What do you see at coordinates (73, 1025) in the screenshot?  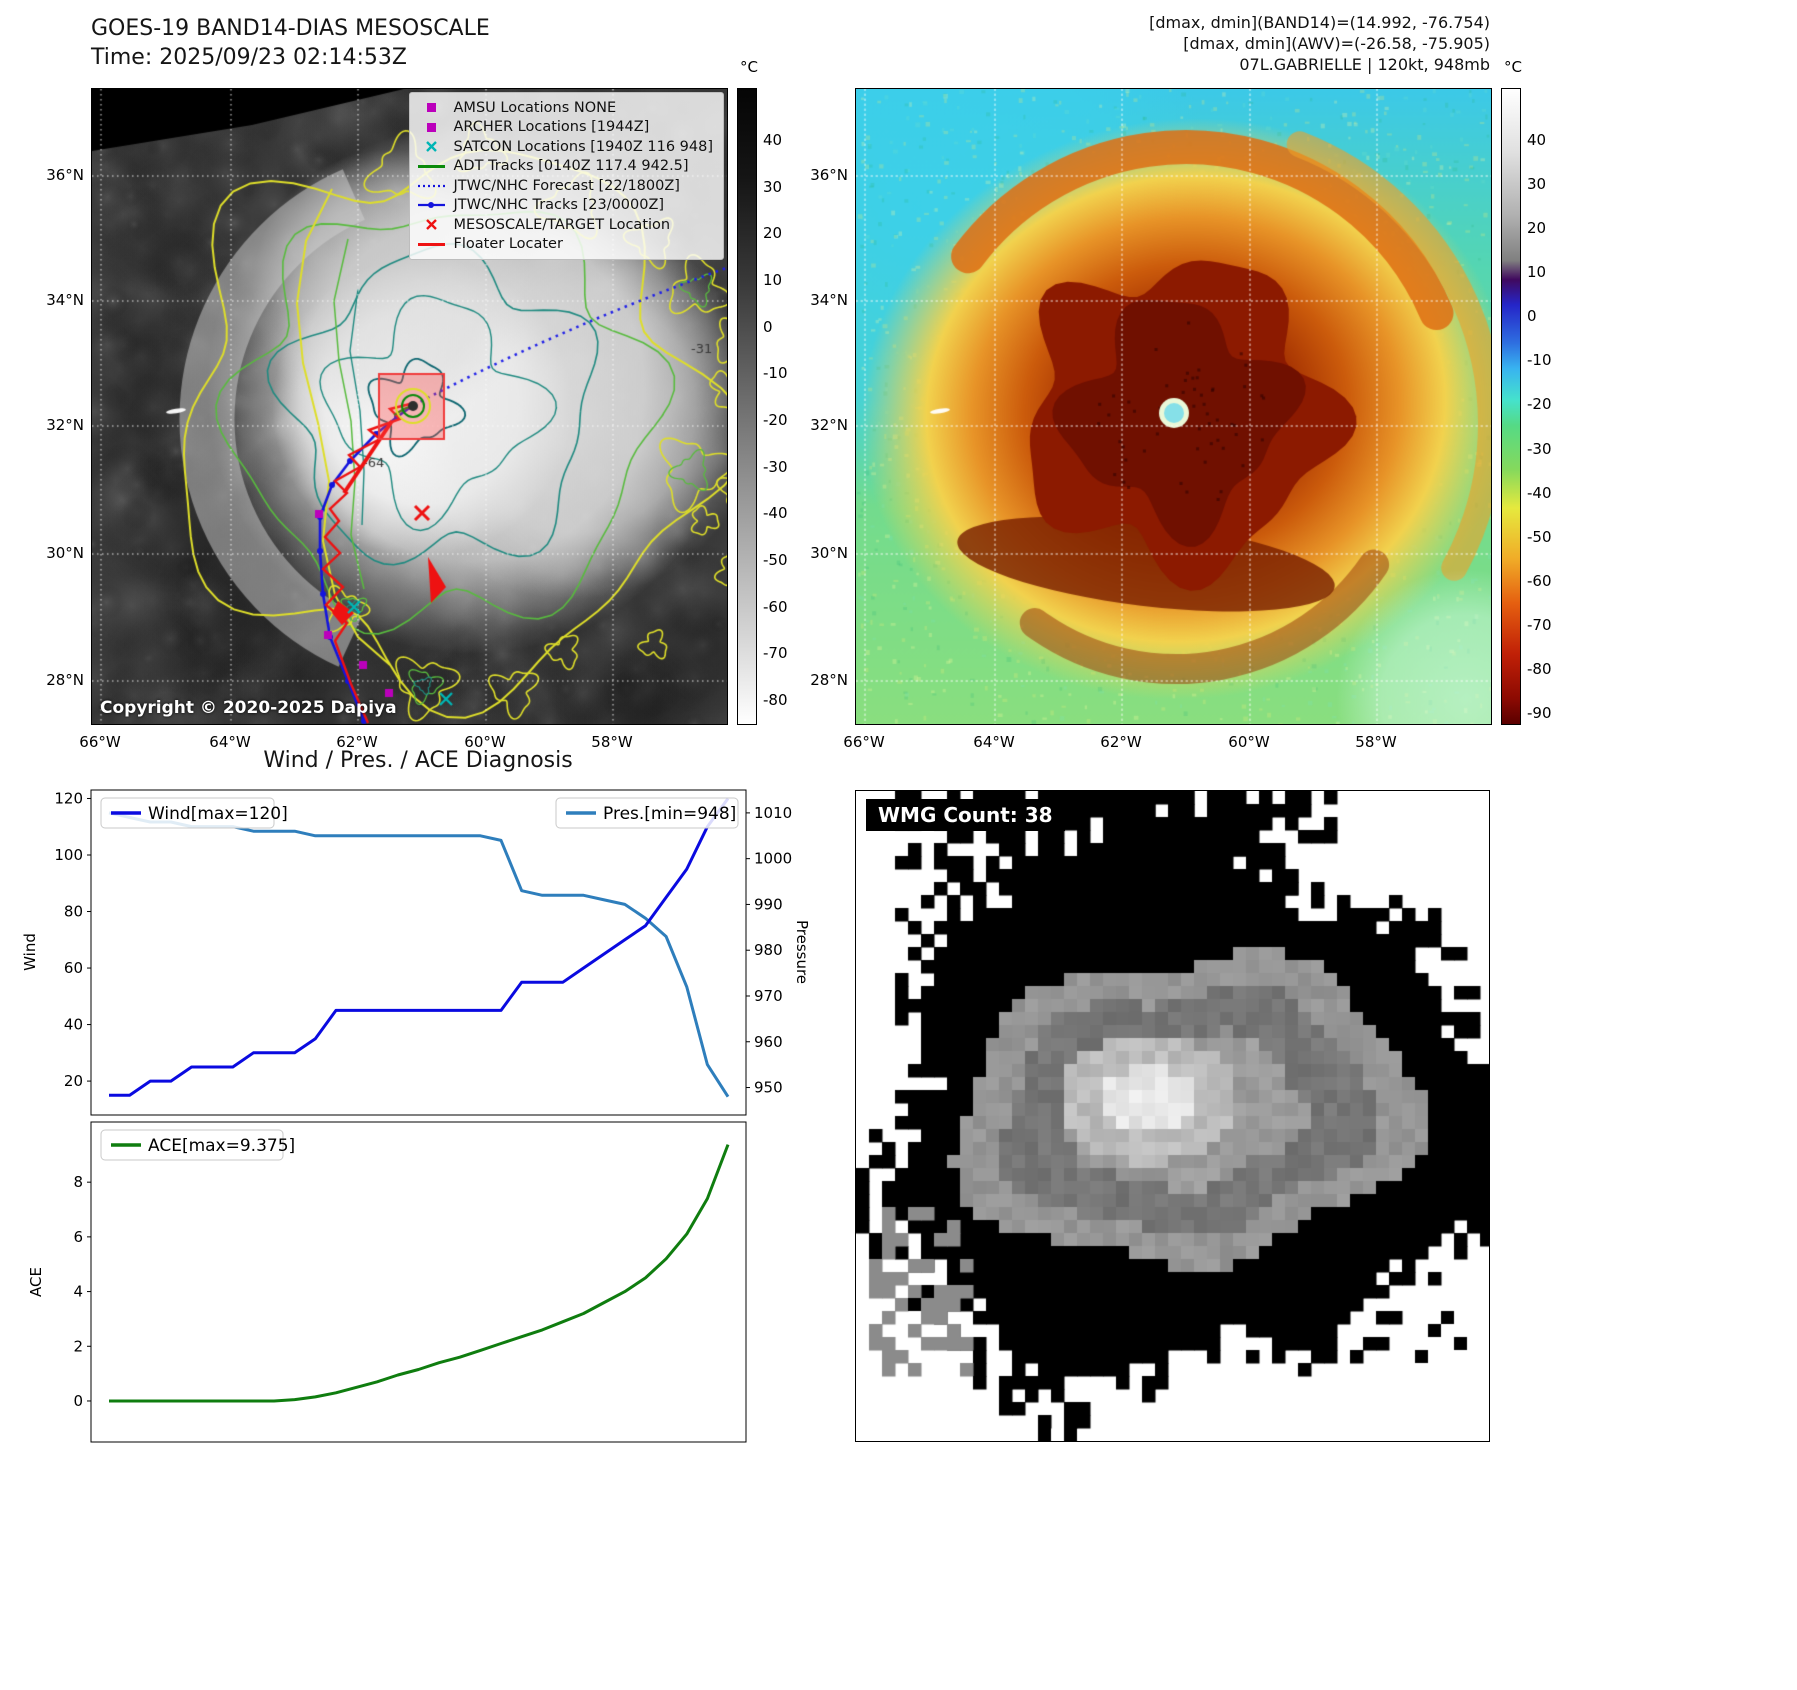 I see `wind-tick-label: 40` at bounding box center [73, 1025].